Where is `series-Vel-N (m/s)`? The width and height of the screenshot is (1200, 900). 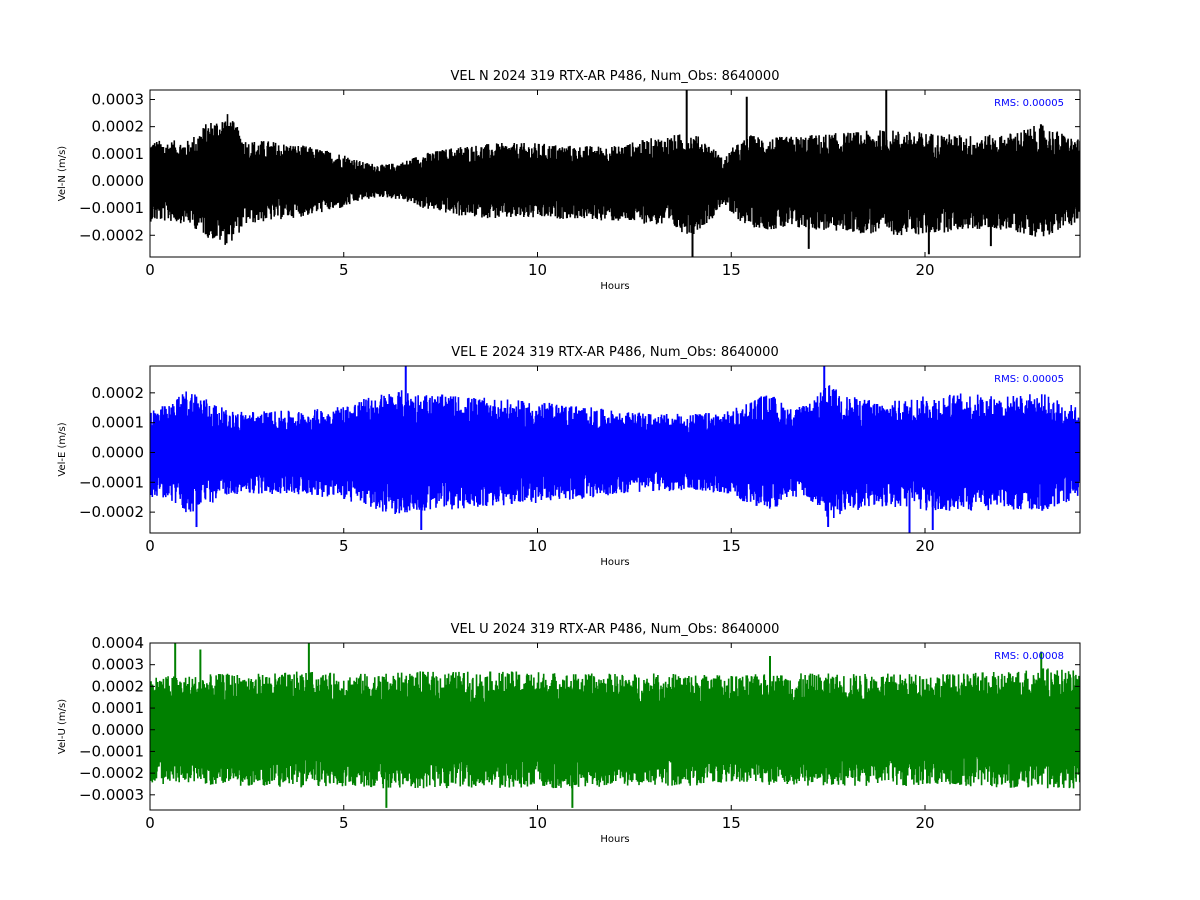
series-Vel-N (m/s) is located at coordinates (615, 173).